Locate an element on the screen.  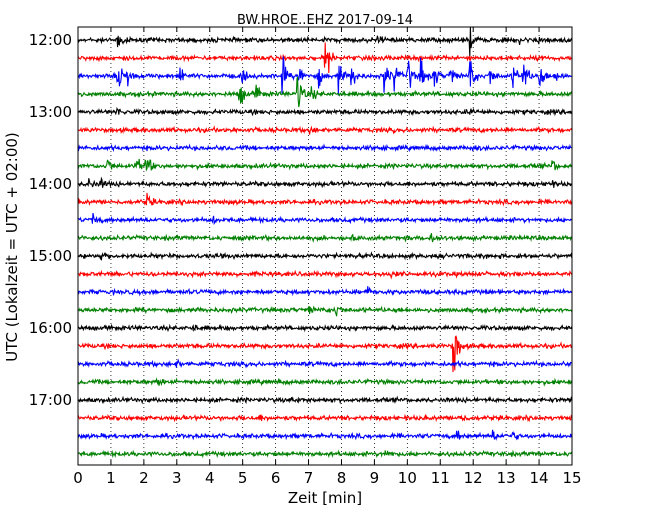
x-tick-label: 8 is located at coordinates (342, 478).